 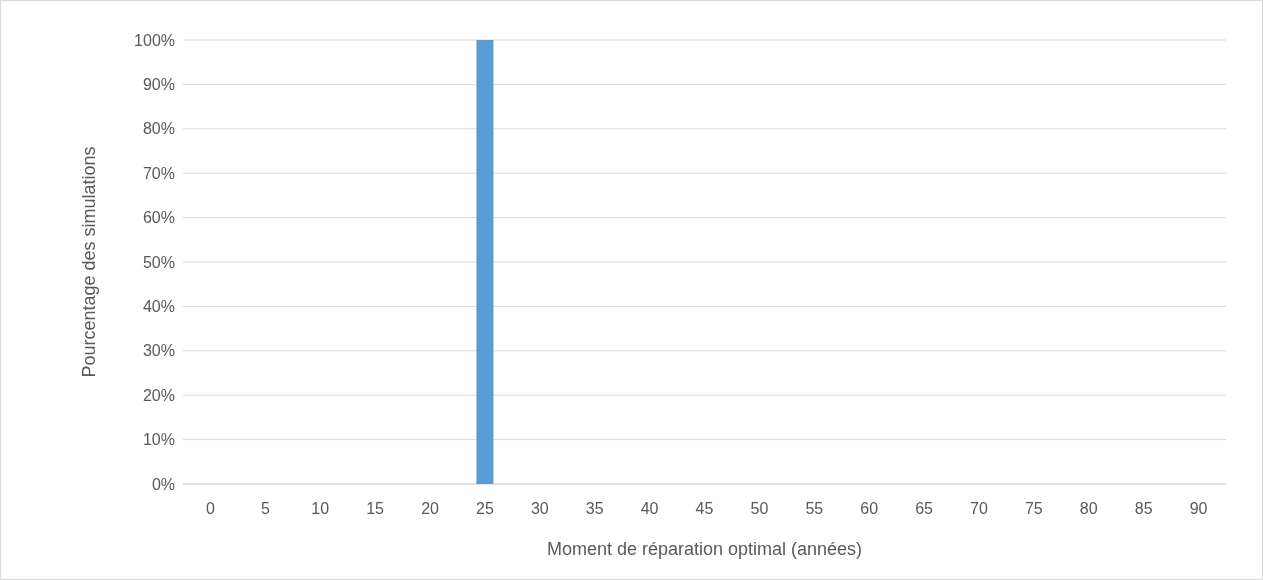 I want to click on x-tick-label: 65, so click(x=924, y=508).